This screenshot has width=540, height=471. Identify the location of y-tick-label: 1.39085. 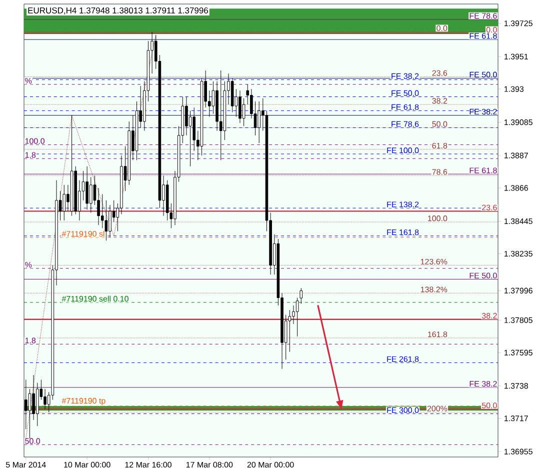
(518, 122).